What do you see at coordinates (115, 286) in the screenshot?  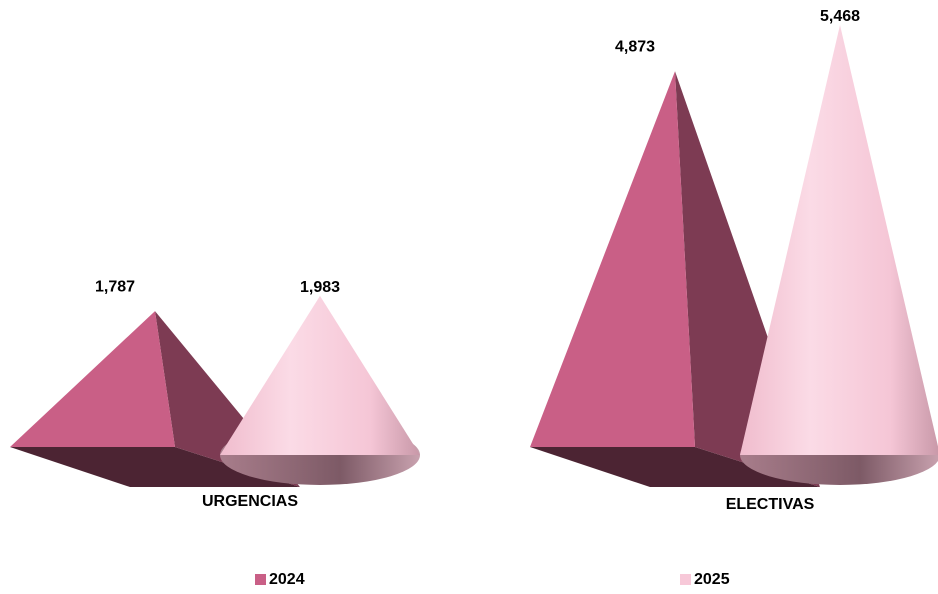 I see `value-label: 1,787` at bounding box center [115, 286].